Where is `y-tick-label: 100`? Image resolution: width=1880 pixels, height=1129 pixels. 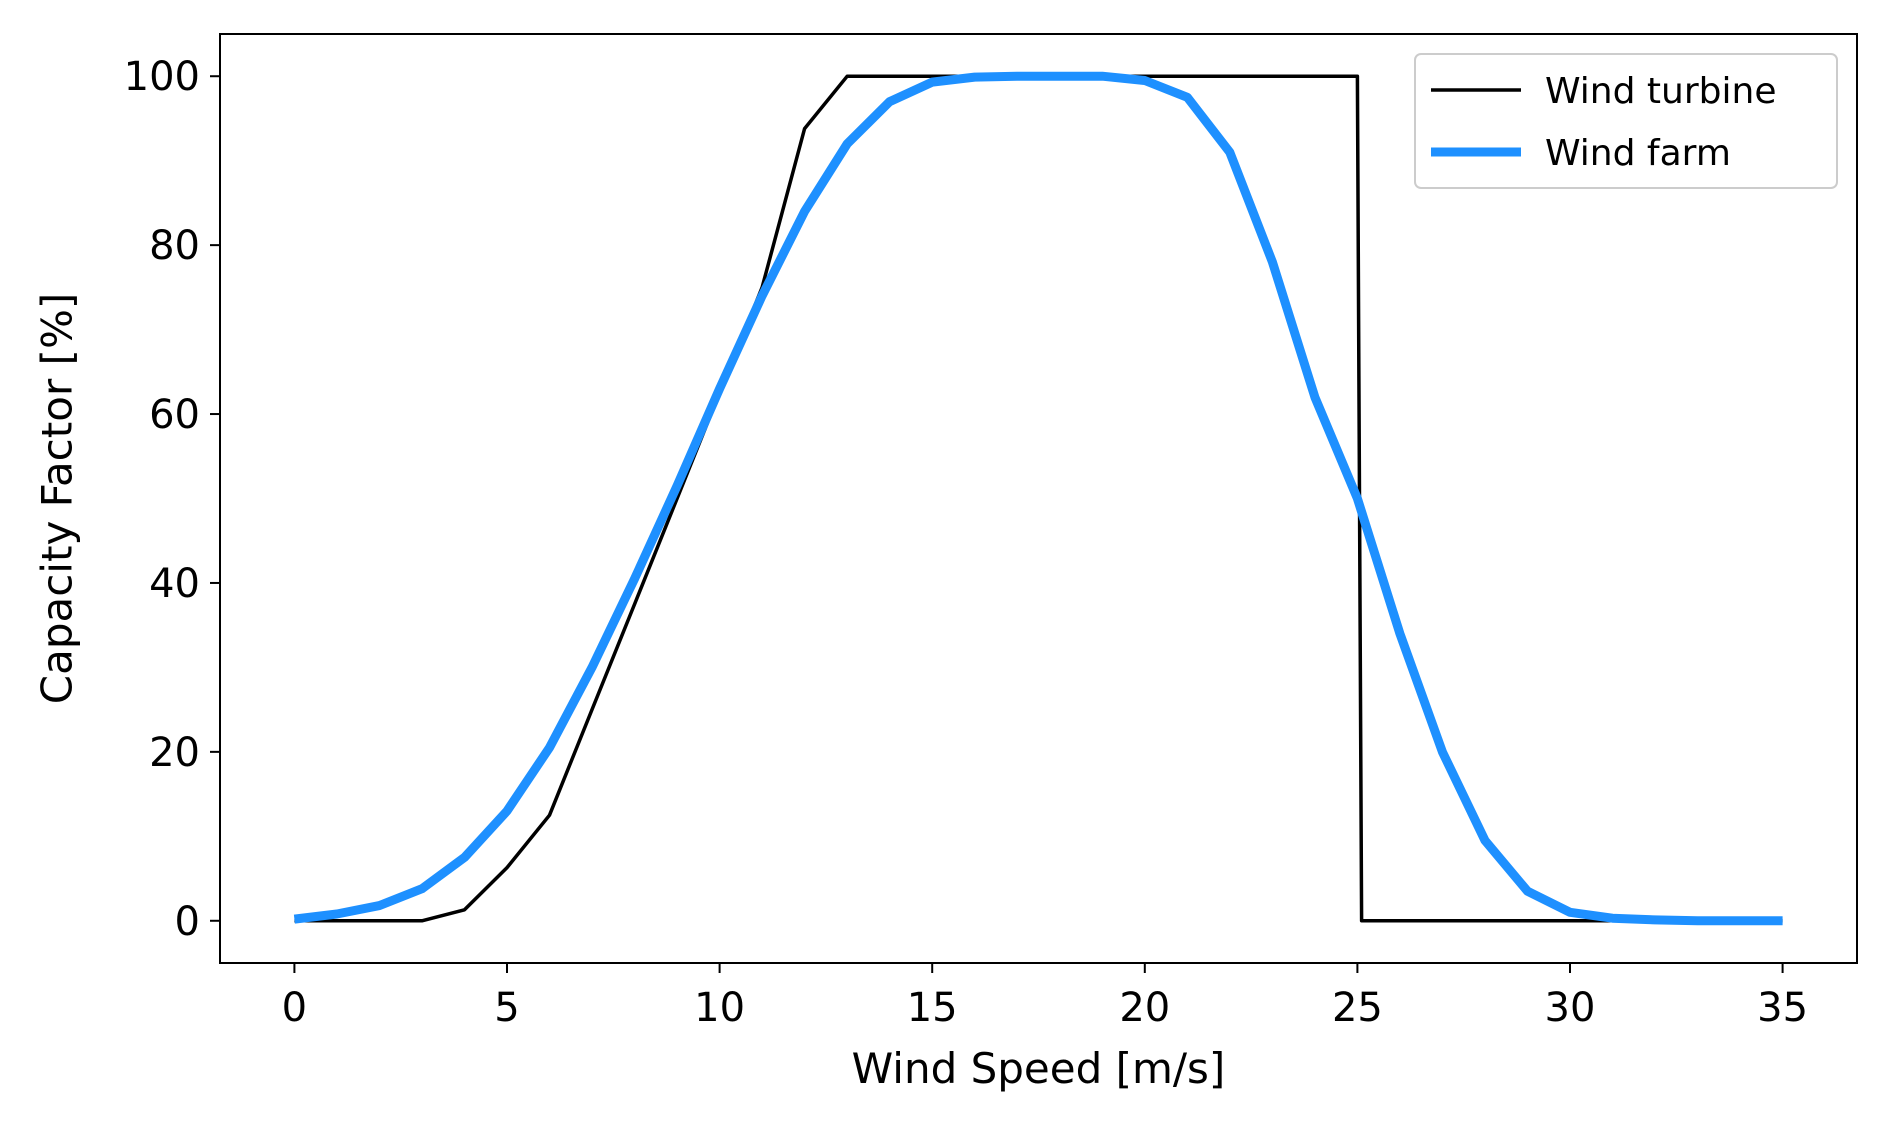 y-tick-label: 100 is located at coordinates (162, 77).